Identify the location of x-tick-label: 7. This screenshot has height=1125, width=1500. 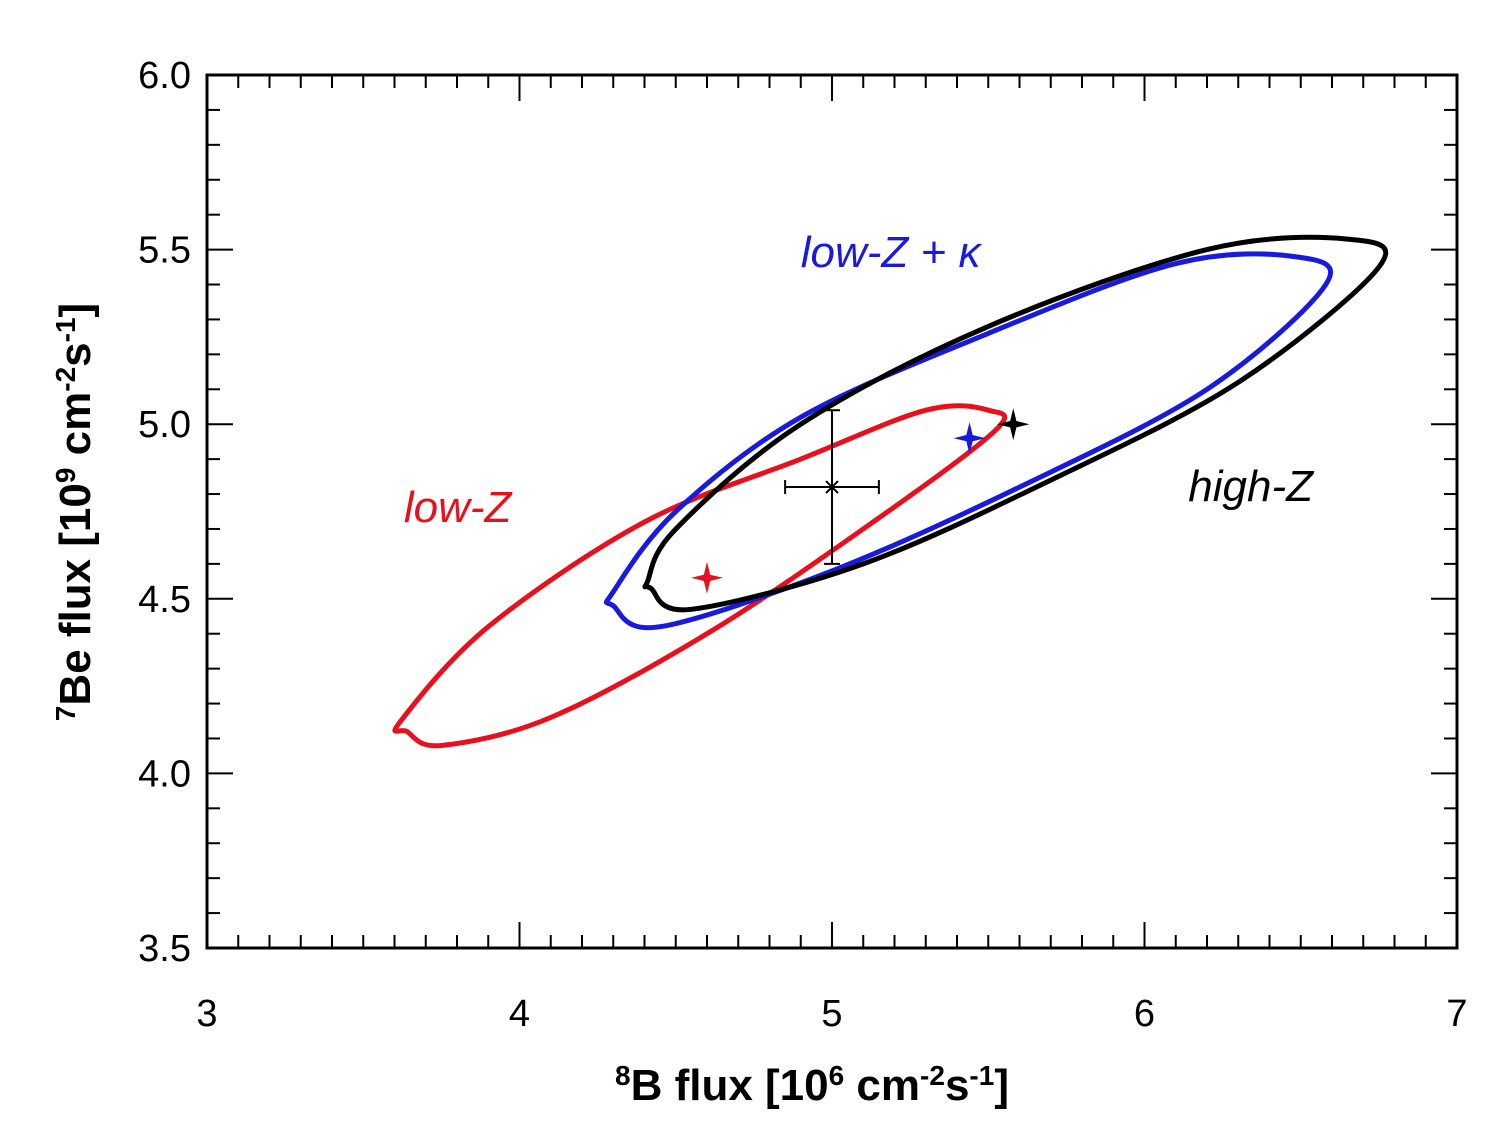
(1456, 1014).